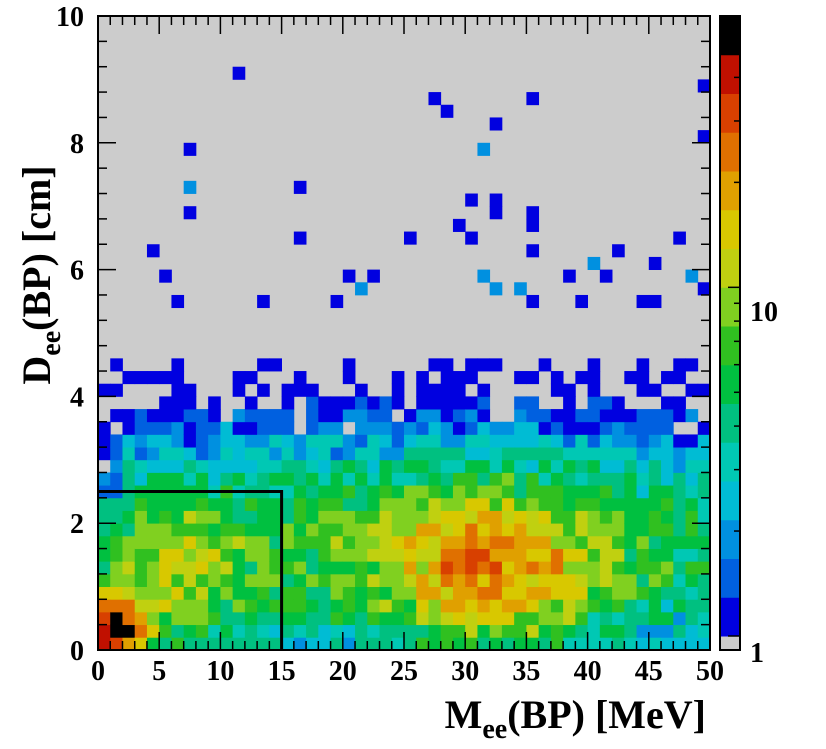 This screenshot has height=749, width=826. I want to click on colorbar-step, so click(730, 501).